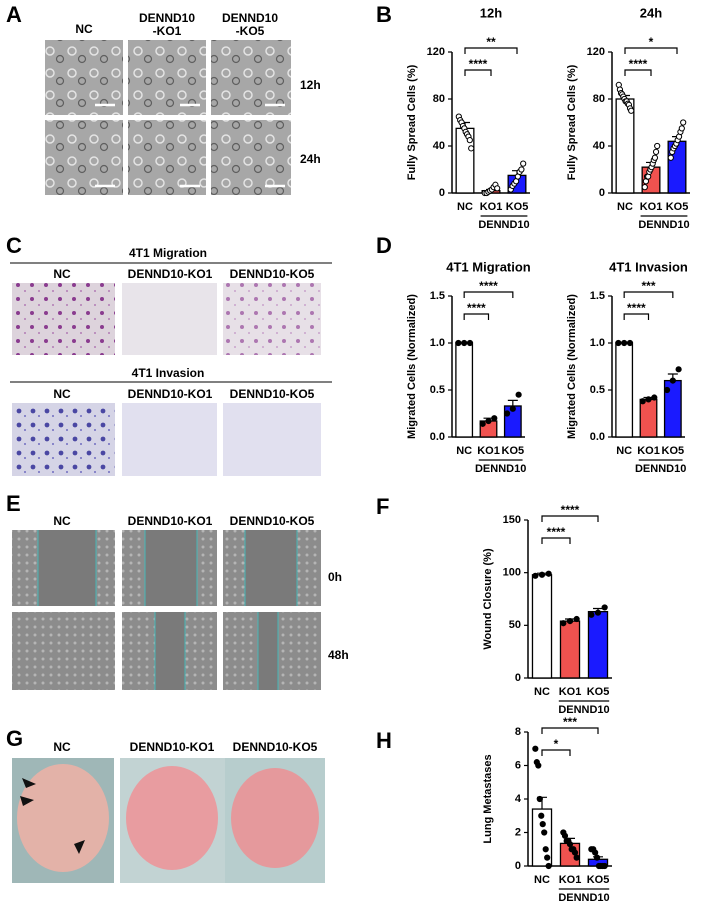 Image resolution: width=708 pixels, height=903 pixels. What do you see at coordinates (570, 722) in the screenshot?
I see `significance-label: ***` at bounding box center [570, 722].